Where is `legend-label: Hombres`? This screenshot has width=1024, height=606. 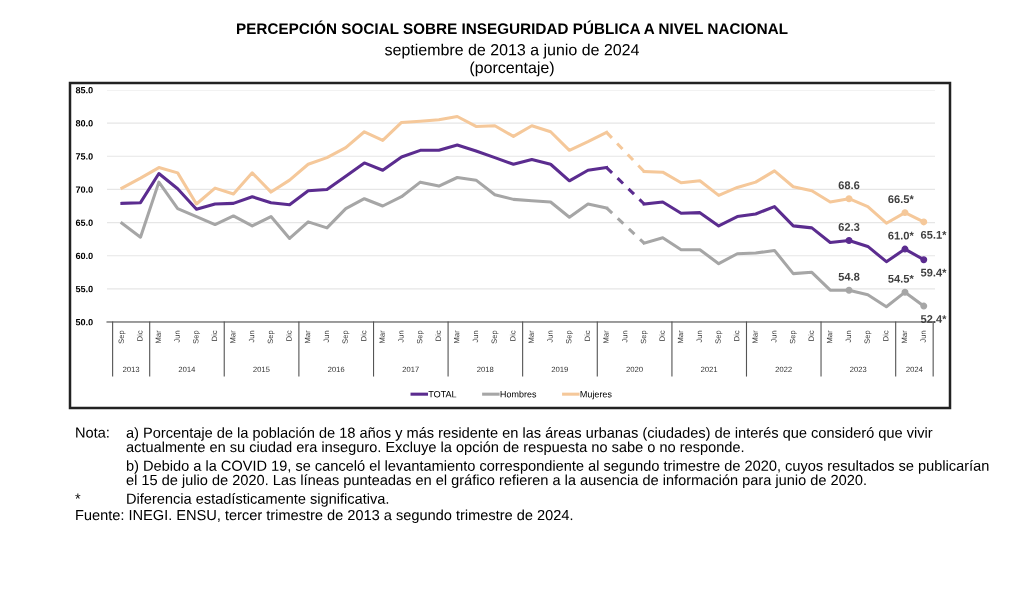 legend-label: Hombres is located at coordinates (518, 394).